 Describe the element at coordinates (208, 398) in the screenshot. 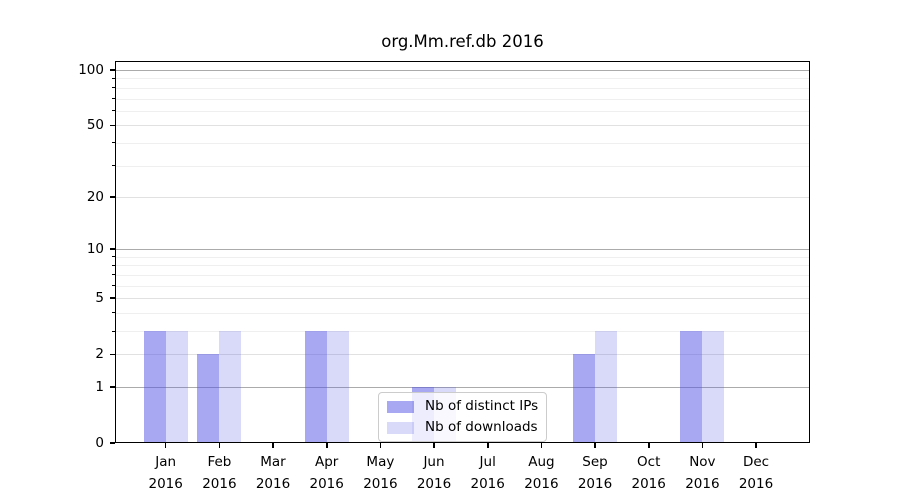

I see `bar-distinct-ips-feb` at that location.